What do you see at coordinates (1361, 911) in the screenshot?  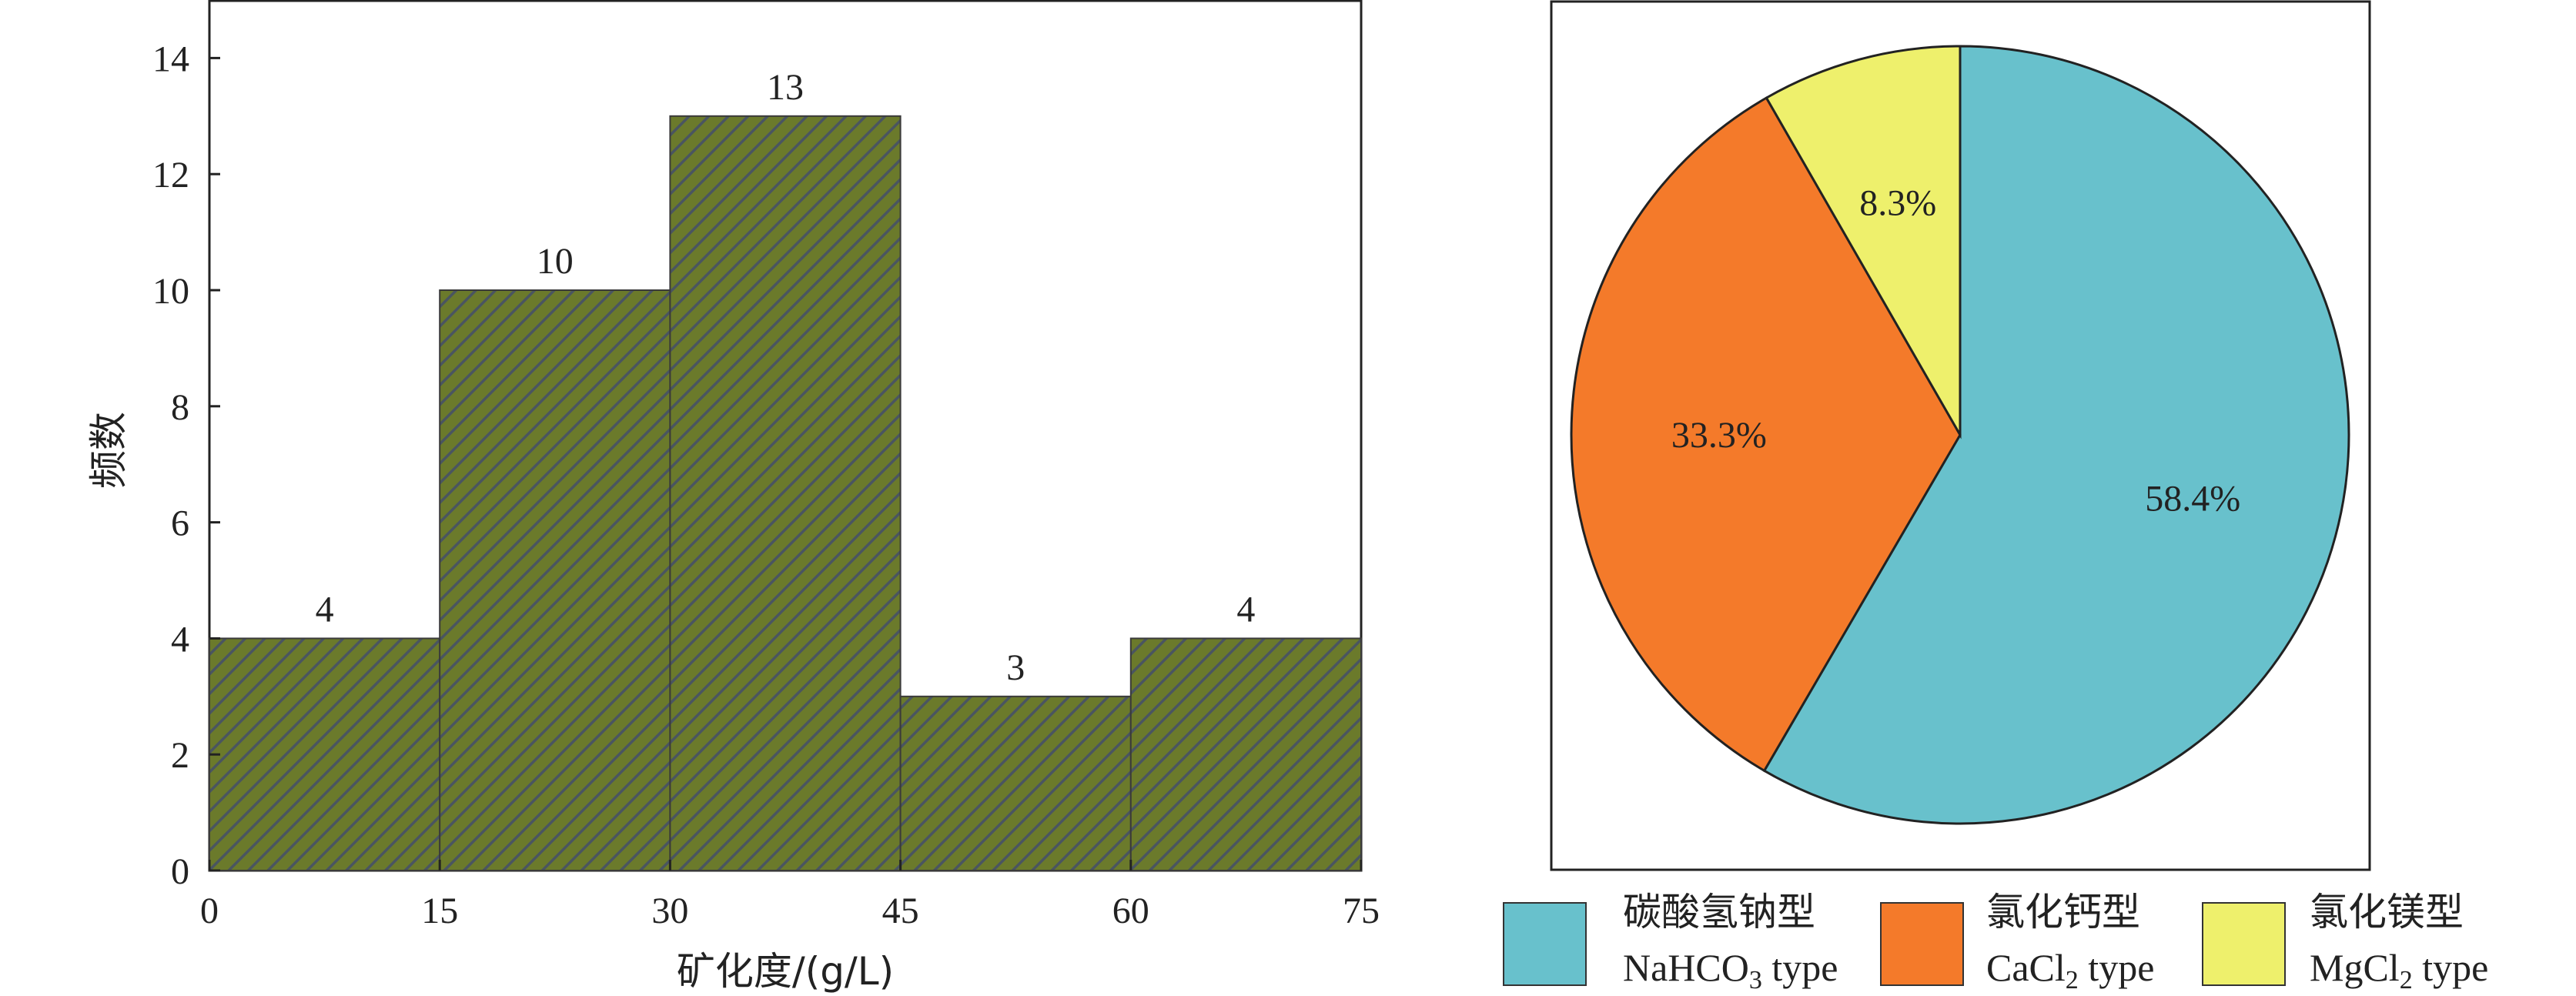 I see `x-tick-label: 75` at bounding box center [1361, 911].